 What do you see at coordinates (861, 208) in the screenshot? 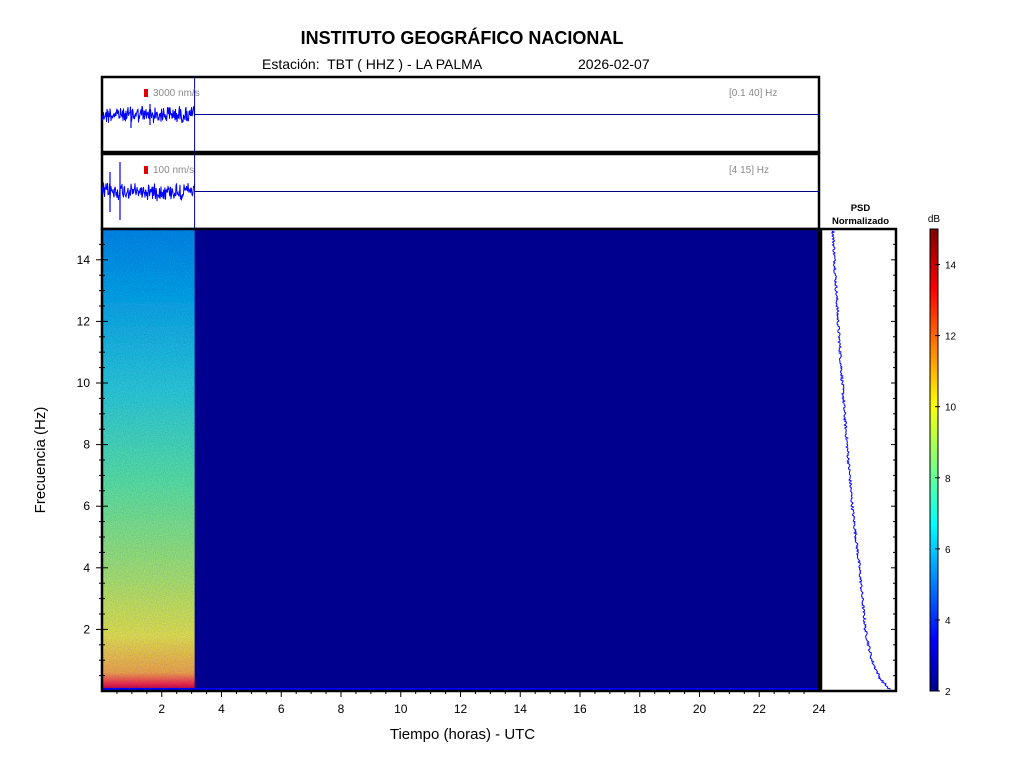
I see `psd-title: PSD` at bounding box center [861, 208].